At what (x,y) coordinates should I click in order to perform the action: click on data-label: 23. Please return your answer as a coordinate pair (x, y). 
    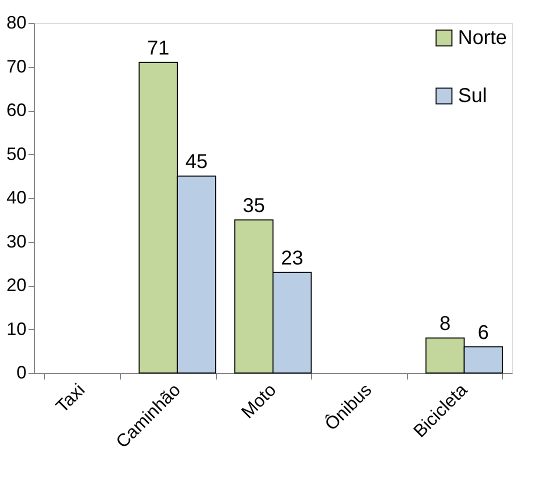
    Looking at the image, I should click on (292, 258).